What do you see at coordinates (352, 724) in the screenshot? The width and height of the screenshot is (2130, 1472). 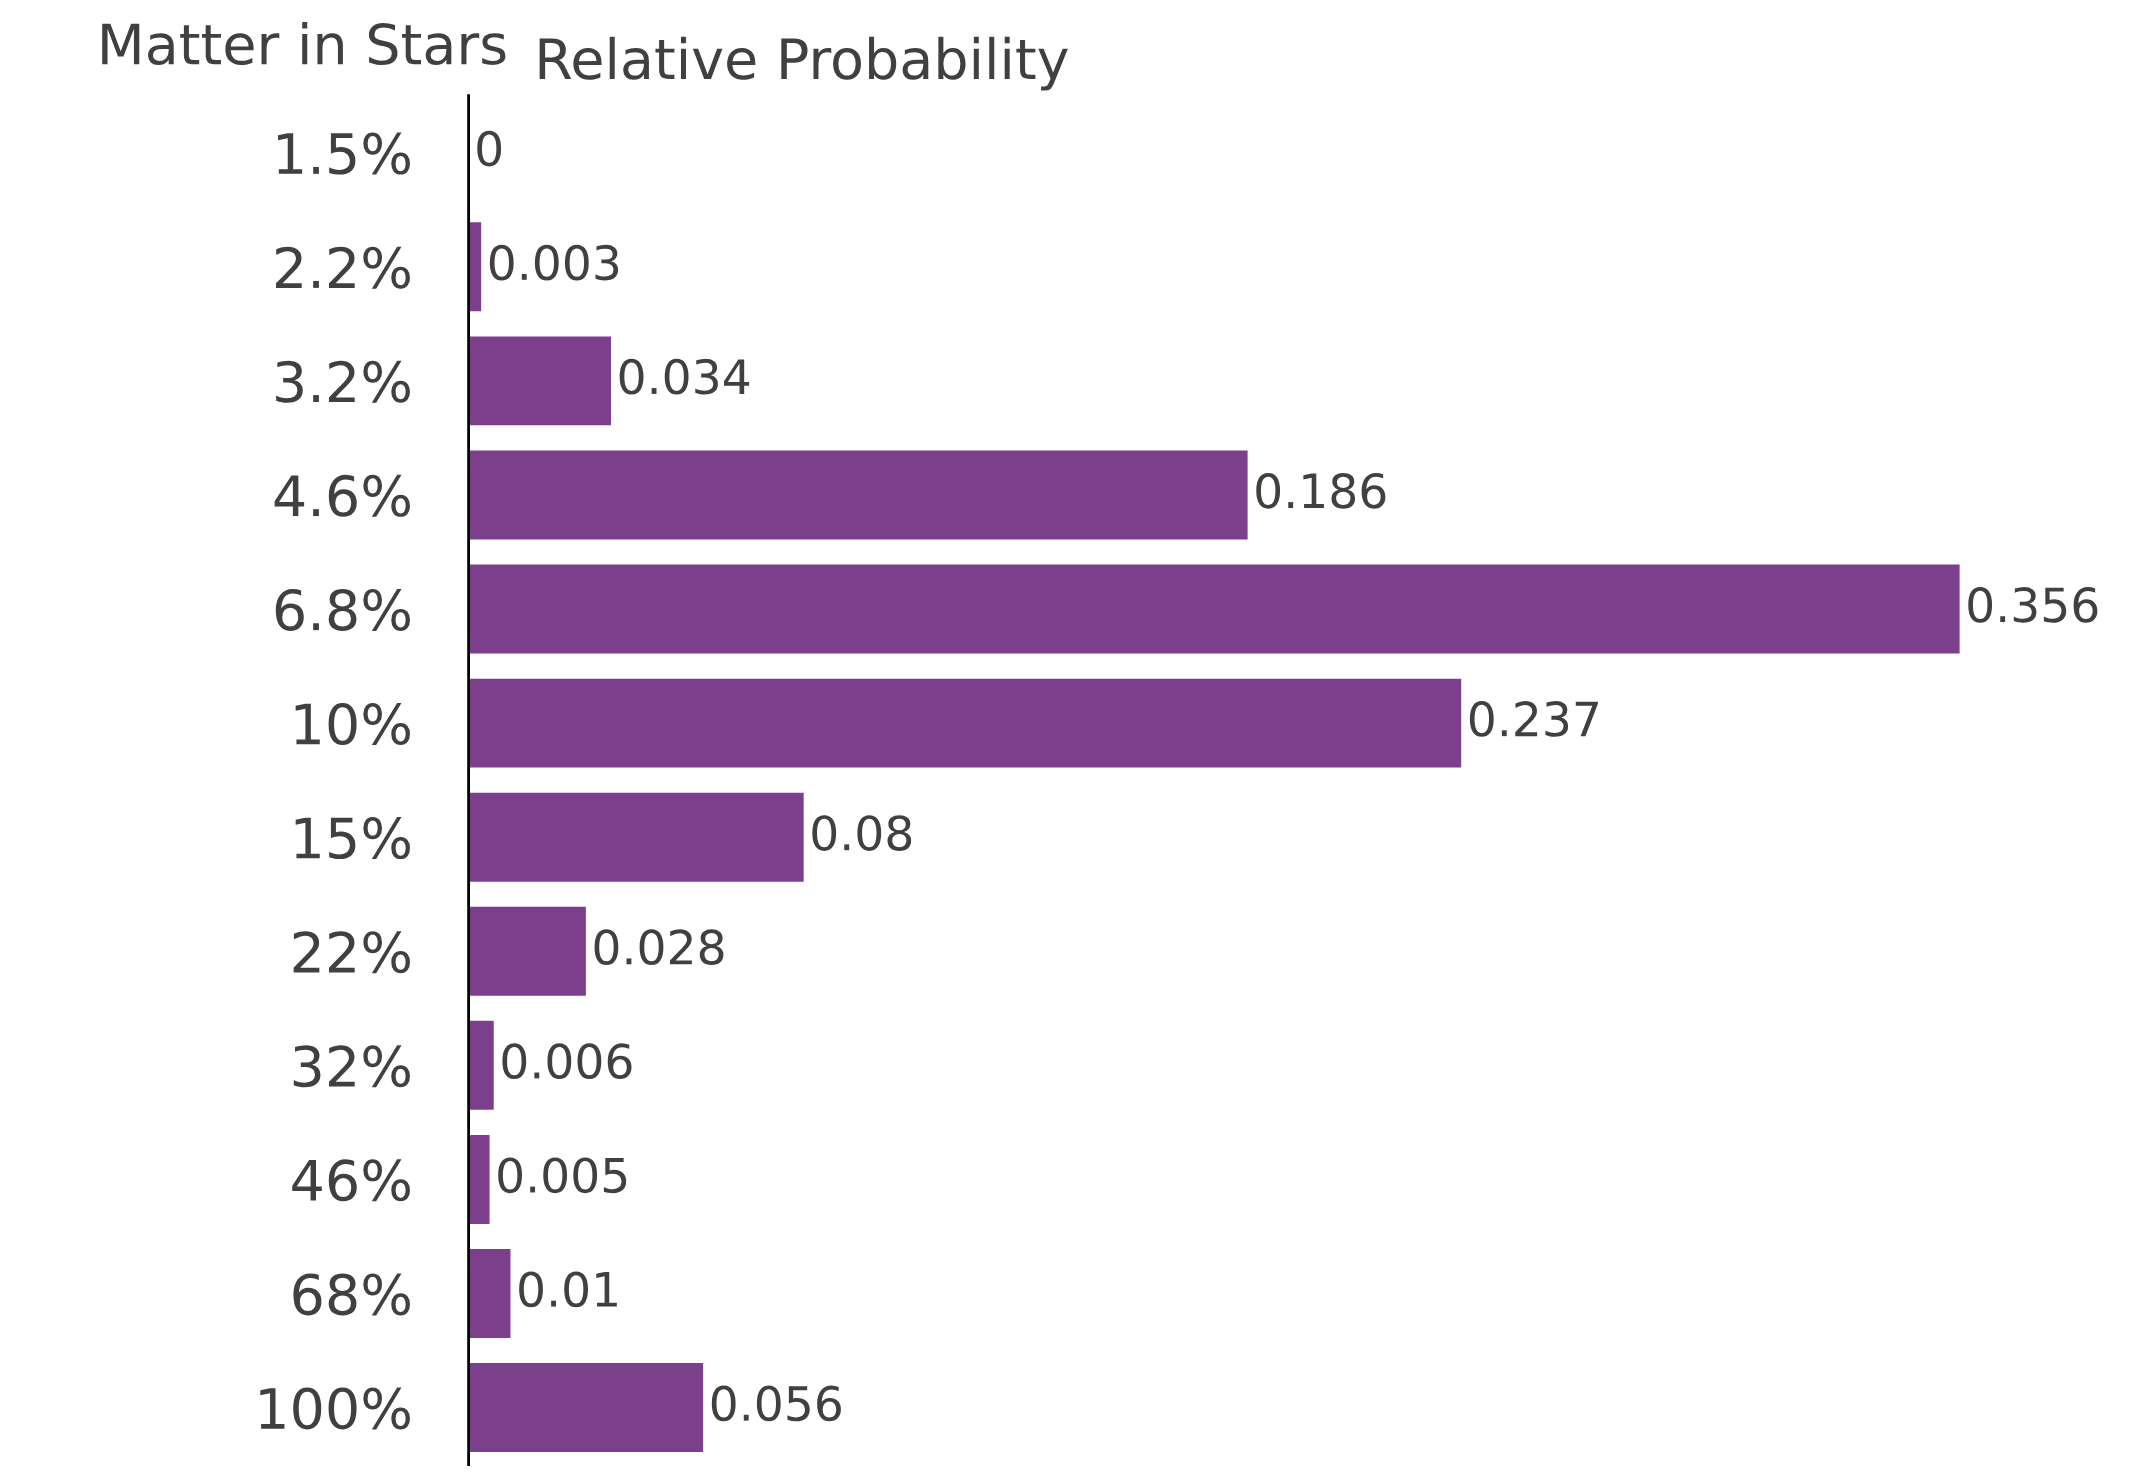 I see `y-tick-label: 10%` at bounding box center [352, 724].